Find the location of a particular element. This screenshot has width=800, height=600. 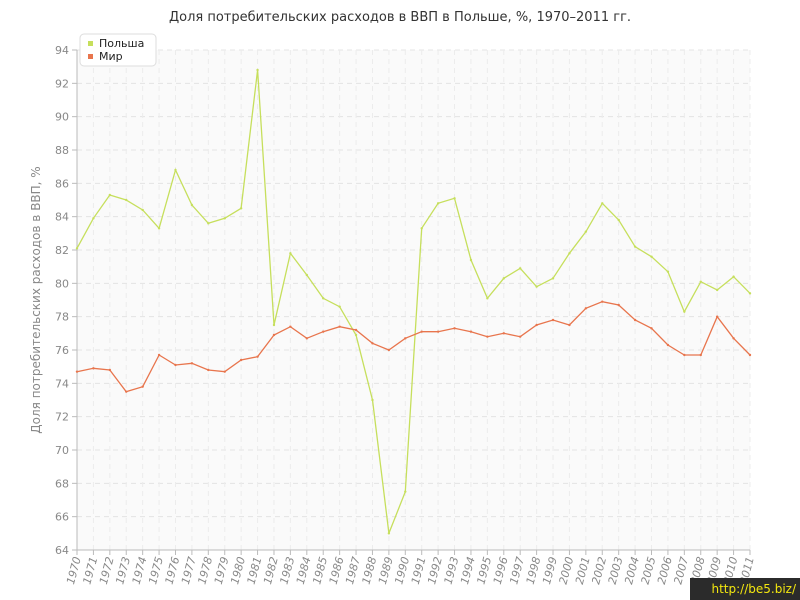

y-tick-label: 88 is located at coordinates (62, 150).